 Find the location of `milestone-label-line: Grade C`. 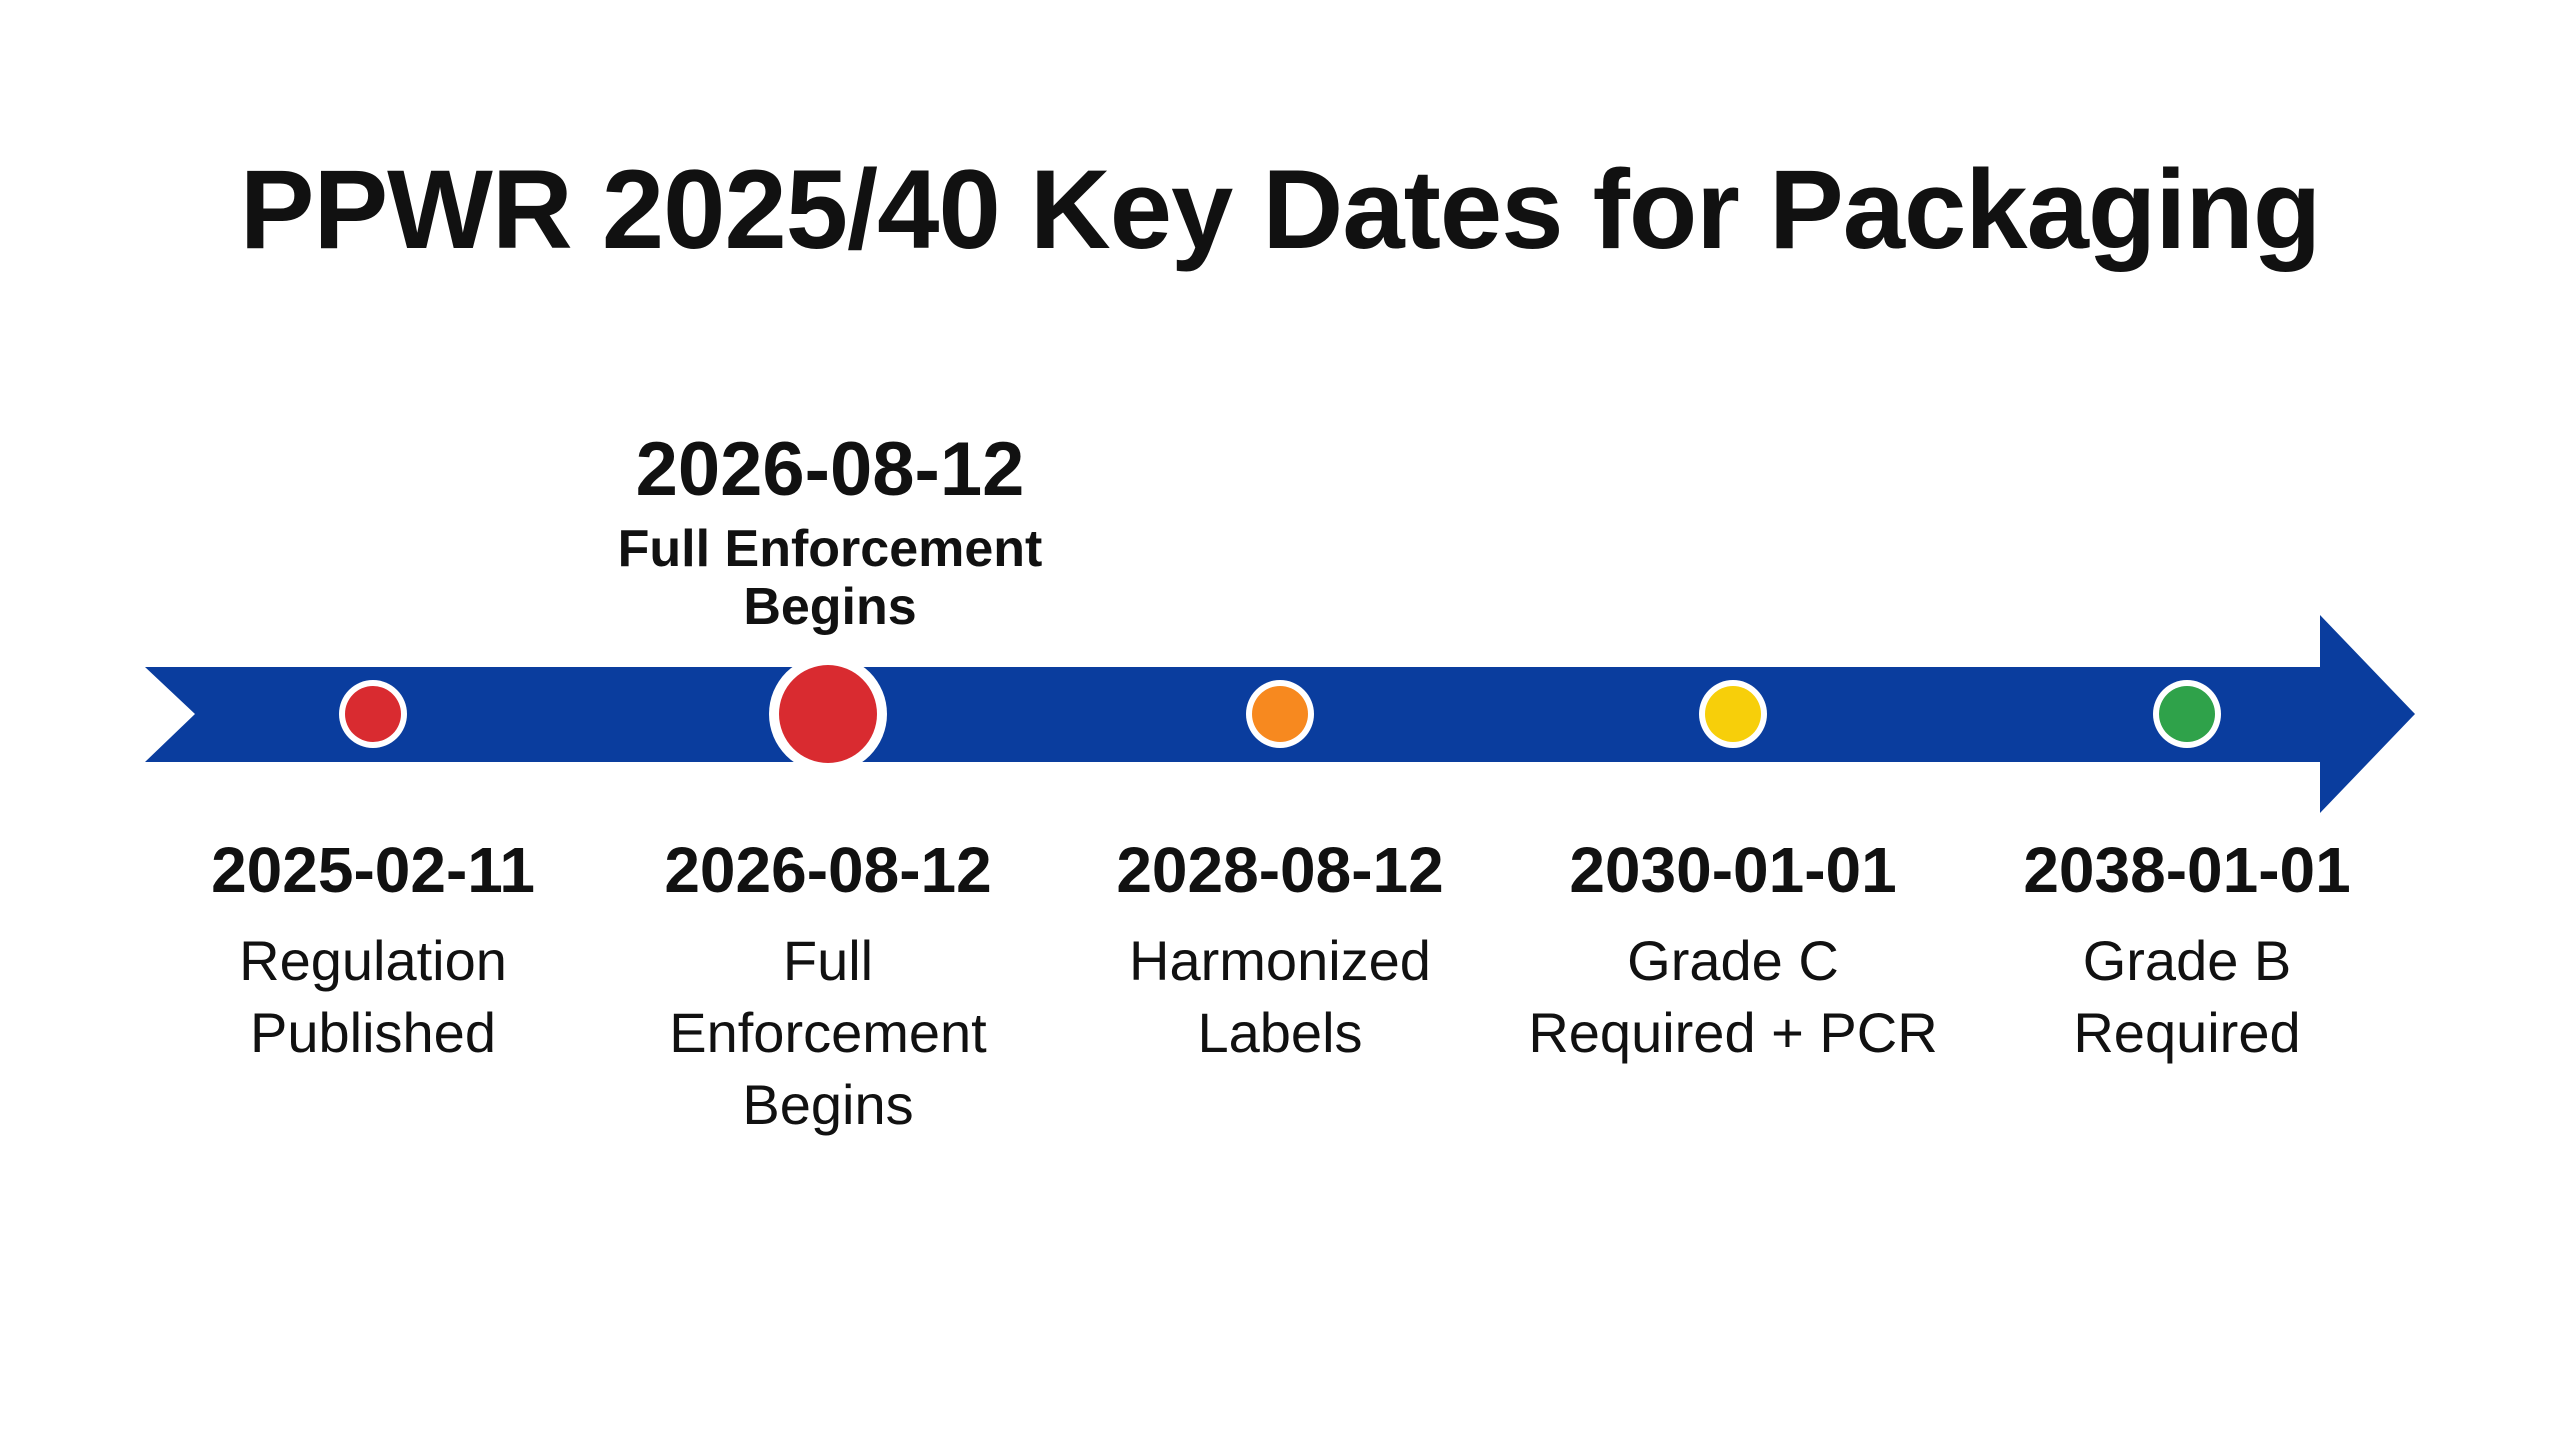

milestone-label-line: Grade C is located at coordinates (1733, 960).